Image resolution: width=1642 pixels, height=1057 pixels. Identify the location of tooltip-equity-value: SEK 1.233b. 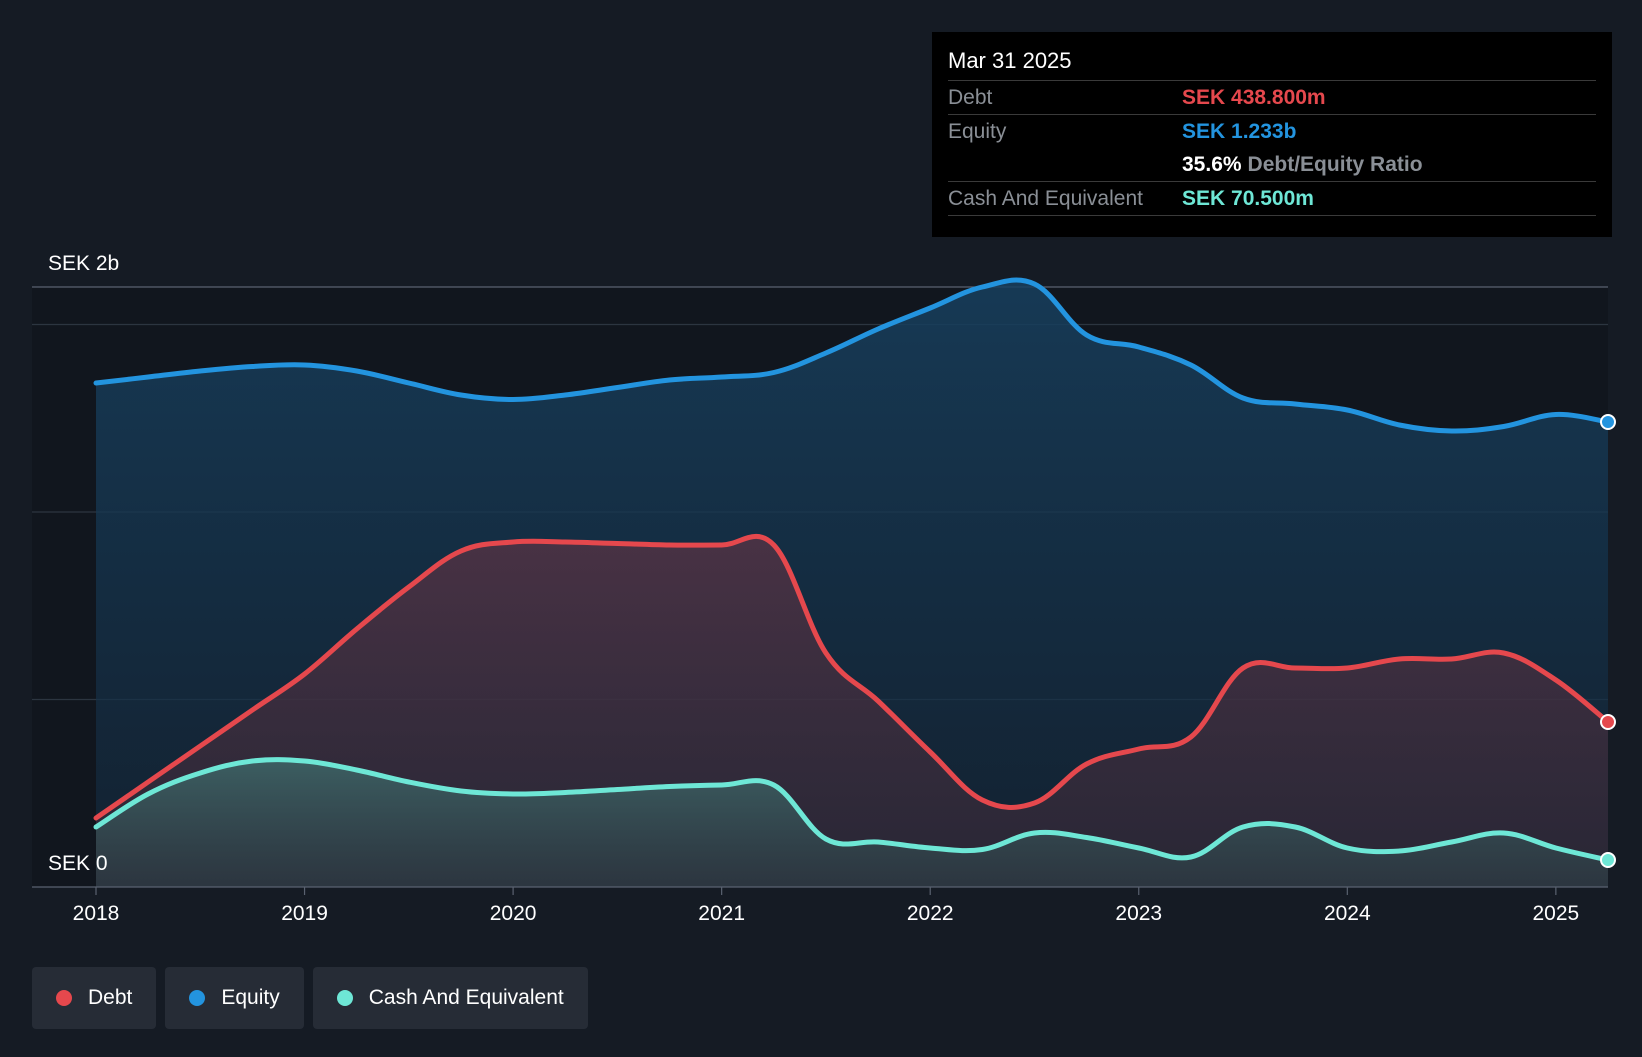
(1239, 131).